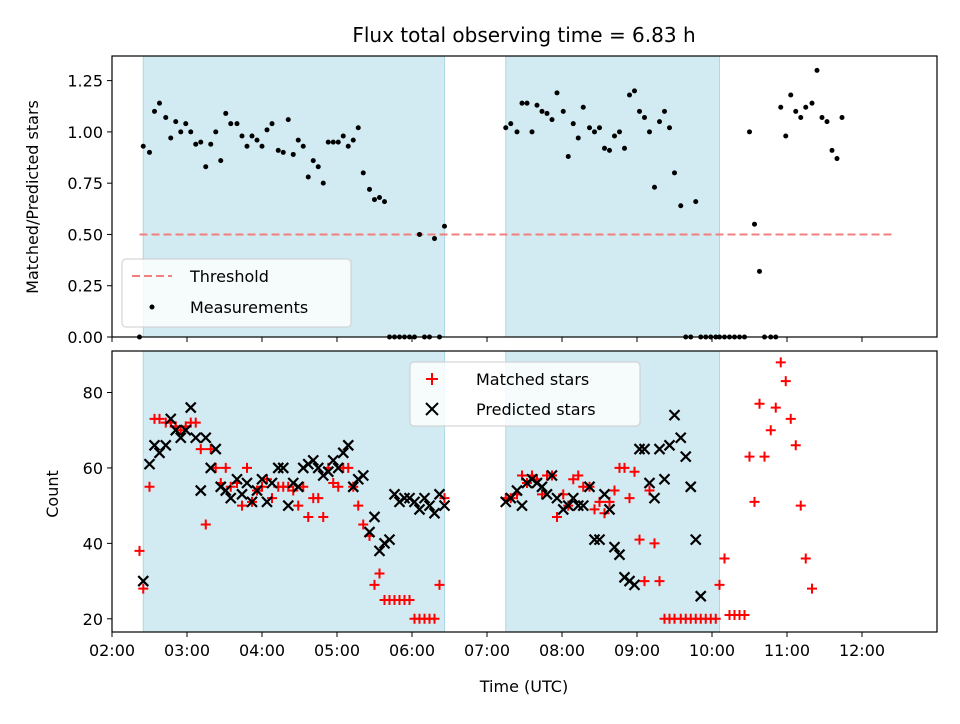 The image size is (960, 724). Describe the element at coordinates (52, 494) in the screenshot. I see `bottom-y-axis-label: Count` at that location.